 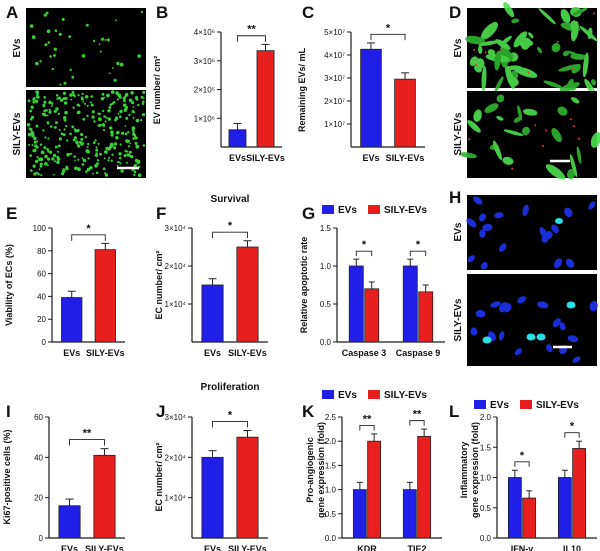 What do you see at coordinates (374, 395) in the screenshot?
I see `chart-legend: EVs SILY-EVs` at bounding box center [374, 395].